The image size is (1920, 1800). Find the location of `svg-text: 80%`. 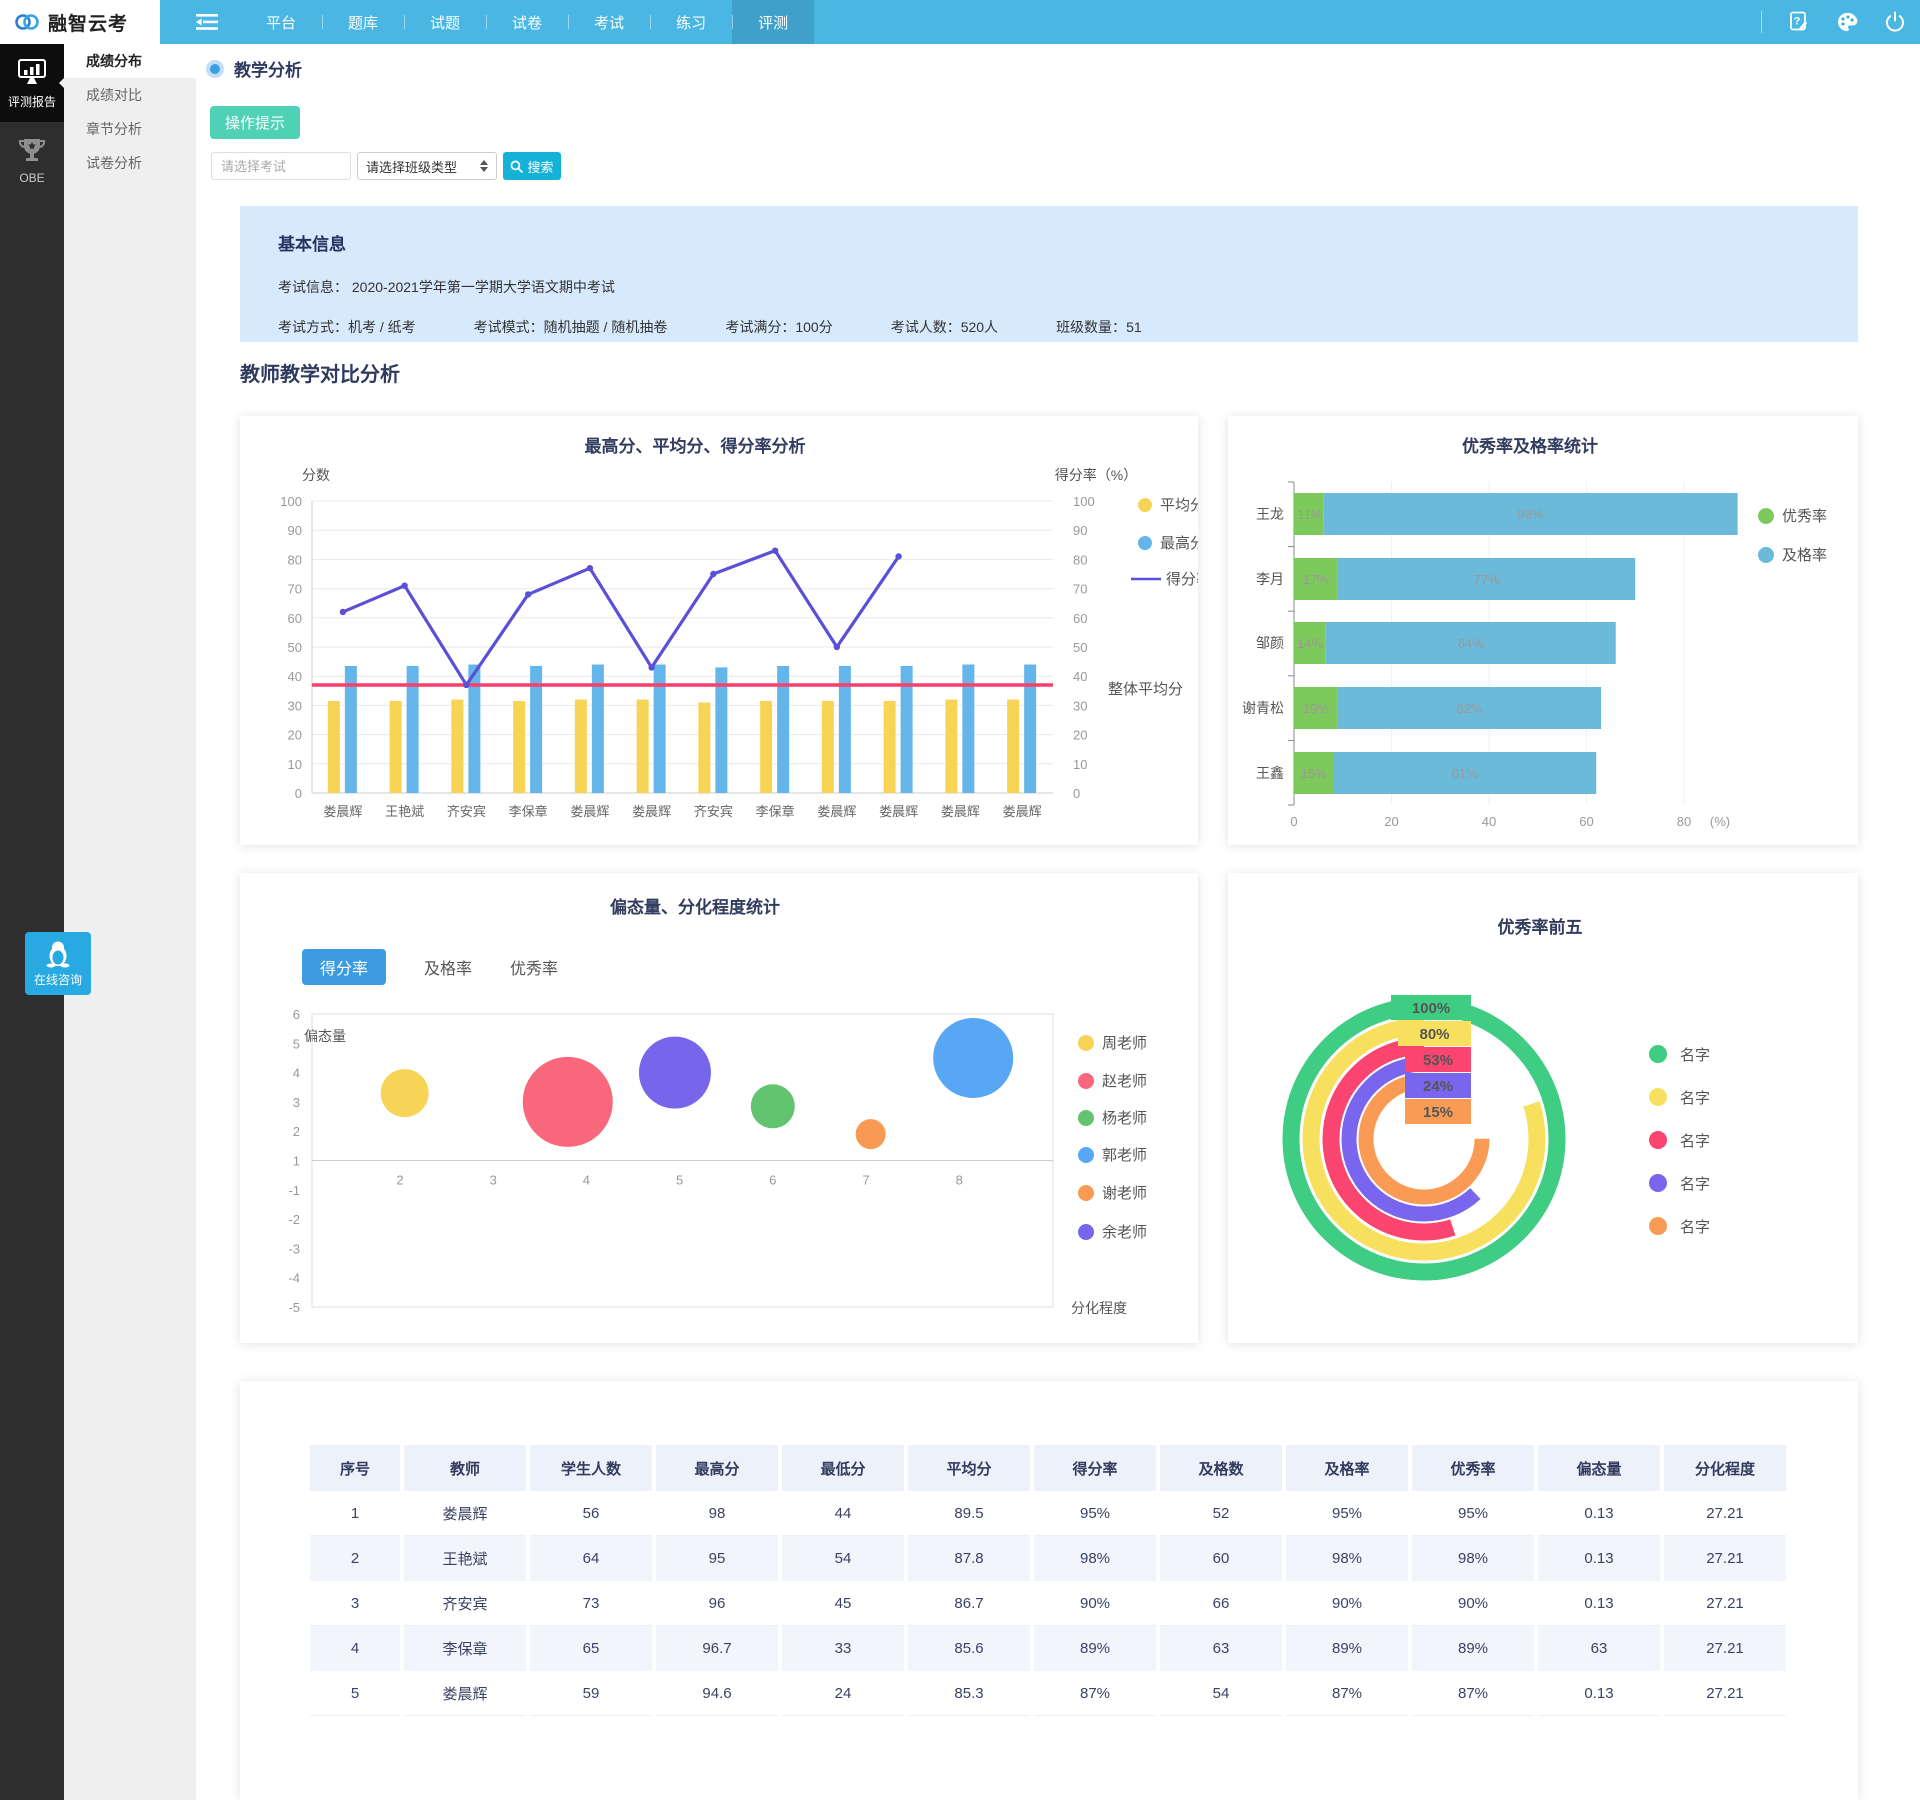

svg-text: 80% is located at coordinates (1434, 1034).